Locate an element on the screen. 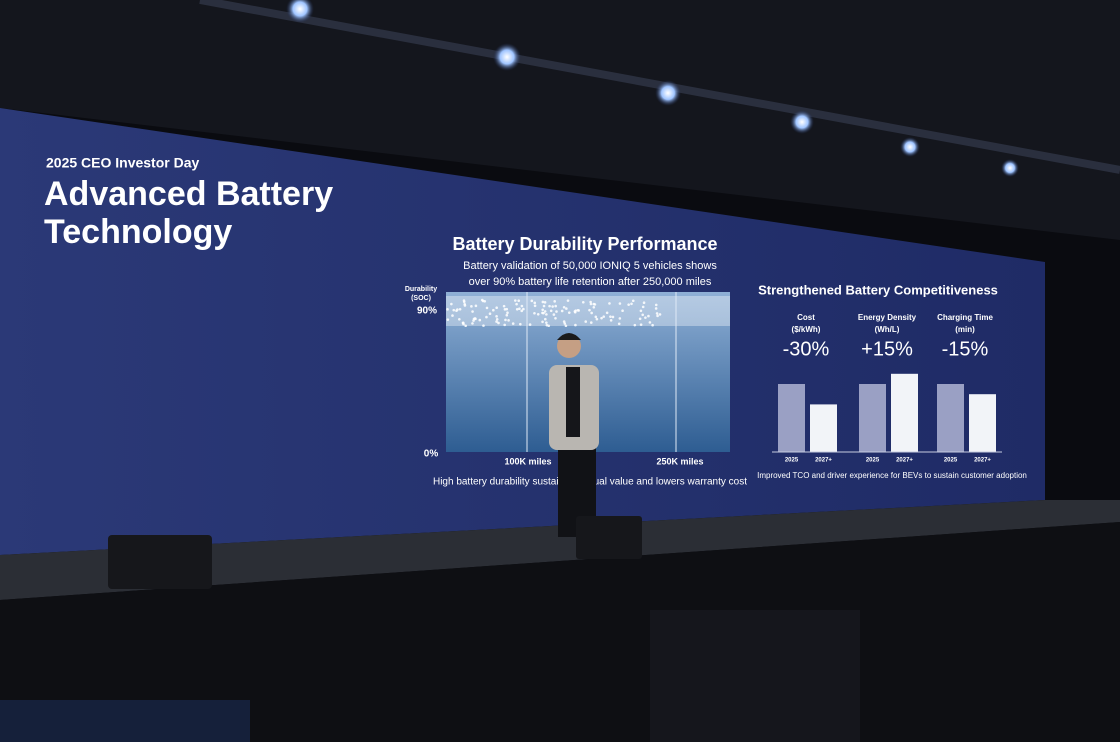 The width and height of the screenshot is (1120, 742). y-tick-label: 90% is located at coordinates (427, 311).